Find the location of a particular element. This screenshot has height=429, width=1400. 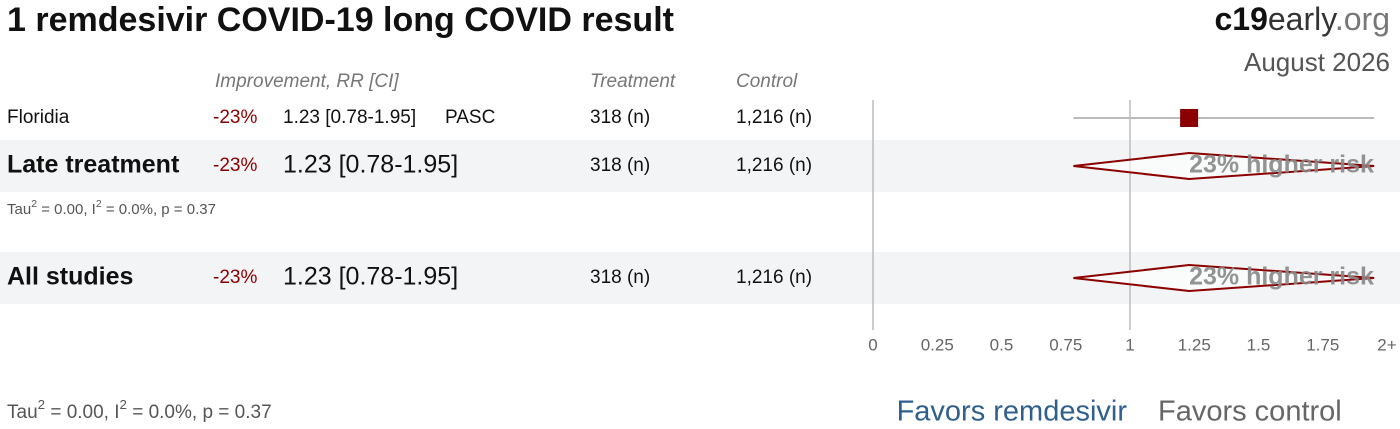

favors-label: Favors control is located at coordinates (1250, 412).